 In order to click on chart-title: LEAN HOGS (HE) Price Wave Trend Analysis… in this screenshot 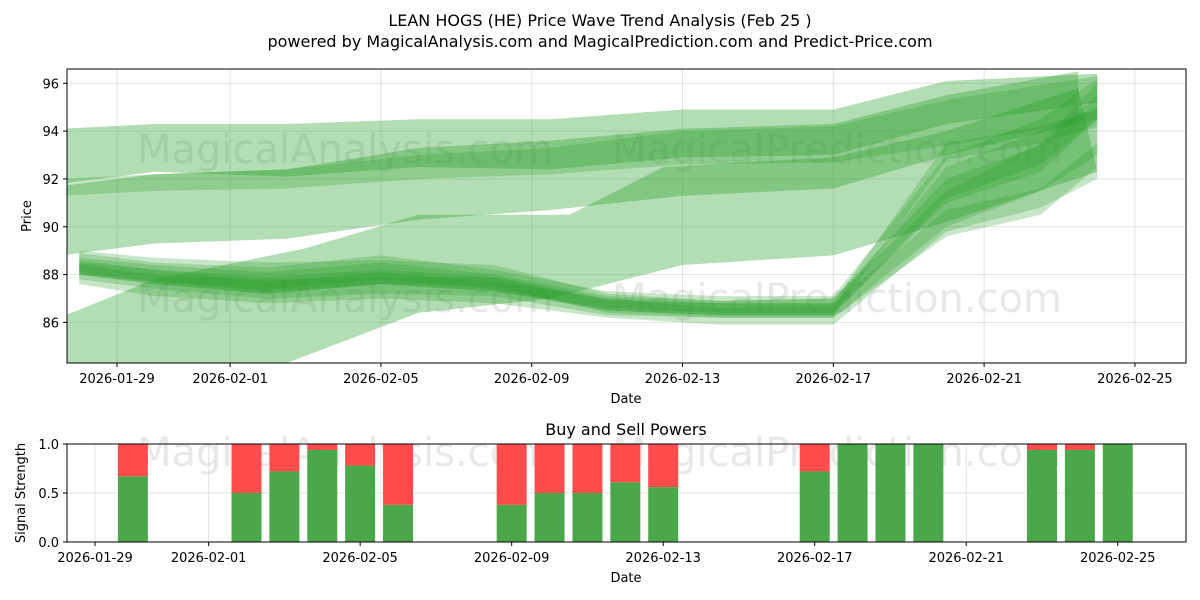, I will do `click(599, 20)`.